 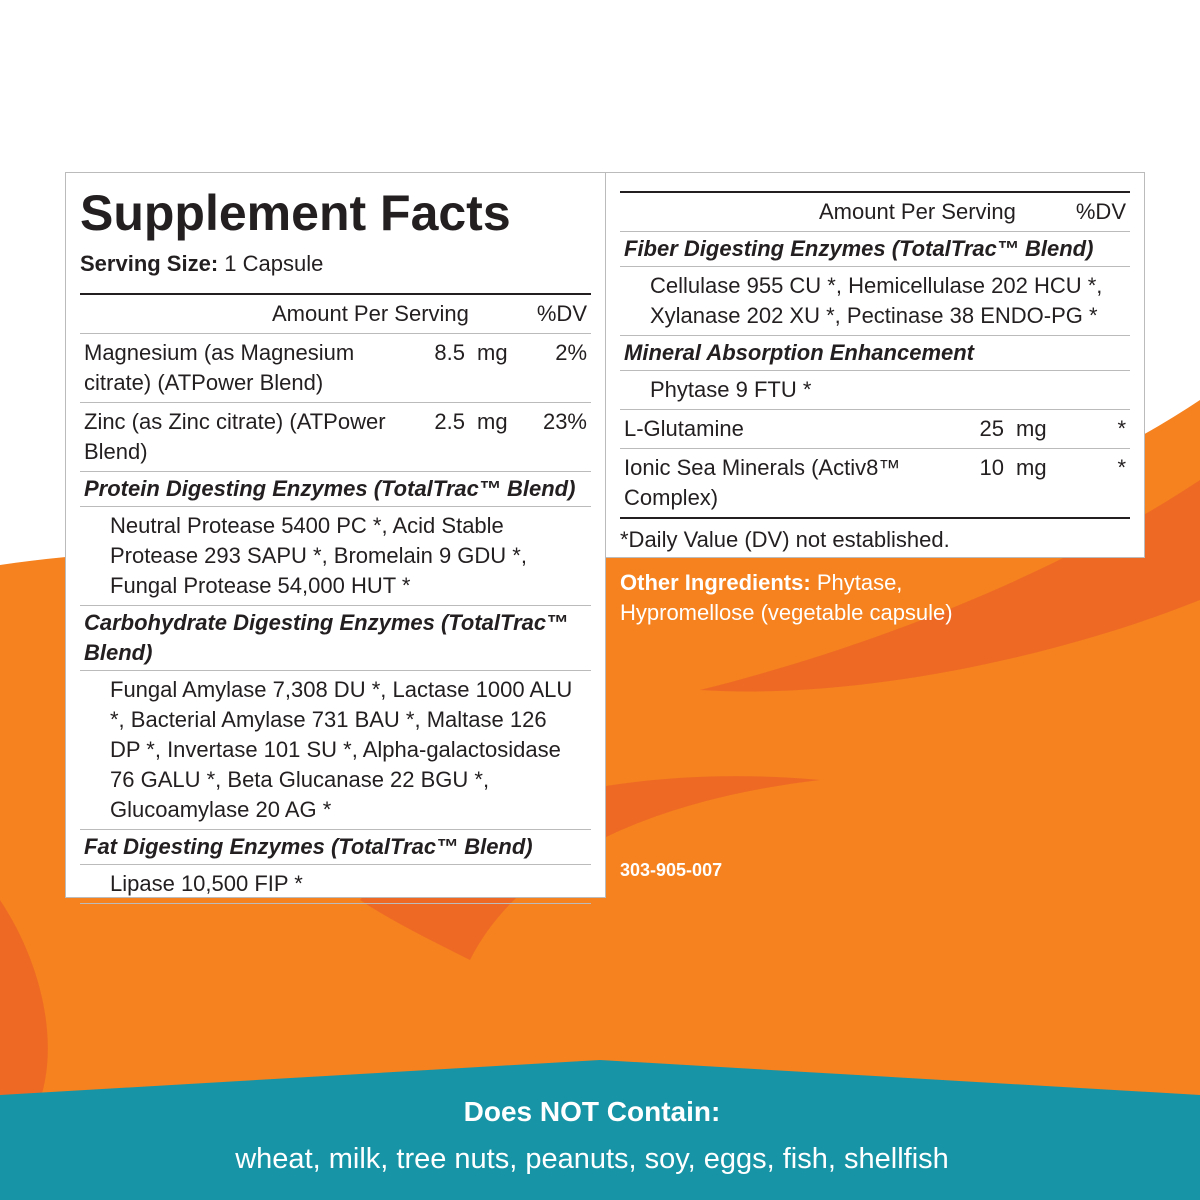 I want to click on dv: 23%, so click(x=564, y=421).